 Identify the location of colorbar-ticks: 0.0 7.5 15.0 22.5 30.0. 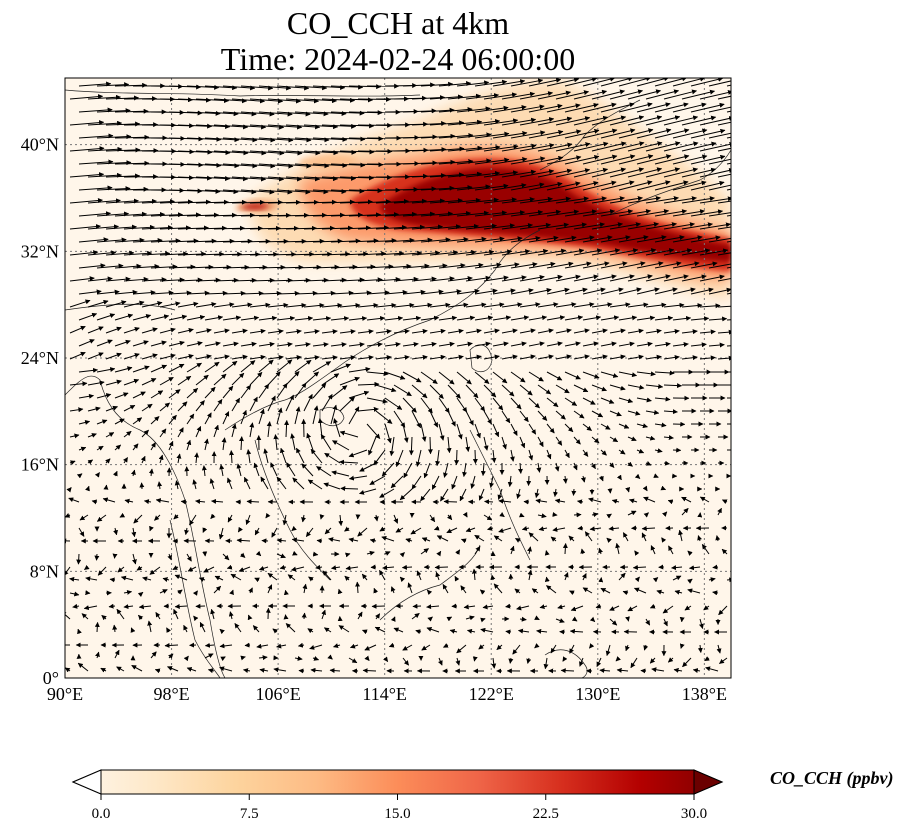
(399, 808).